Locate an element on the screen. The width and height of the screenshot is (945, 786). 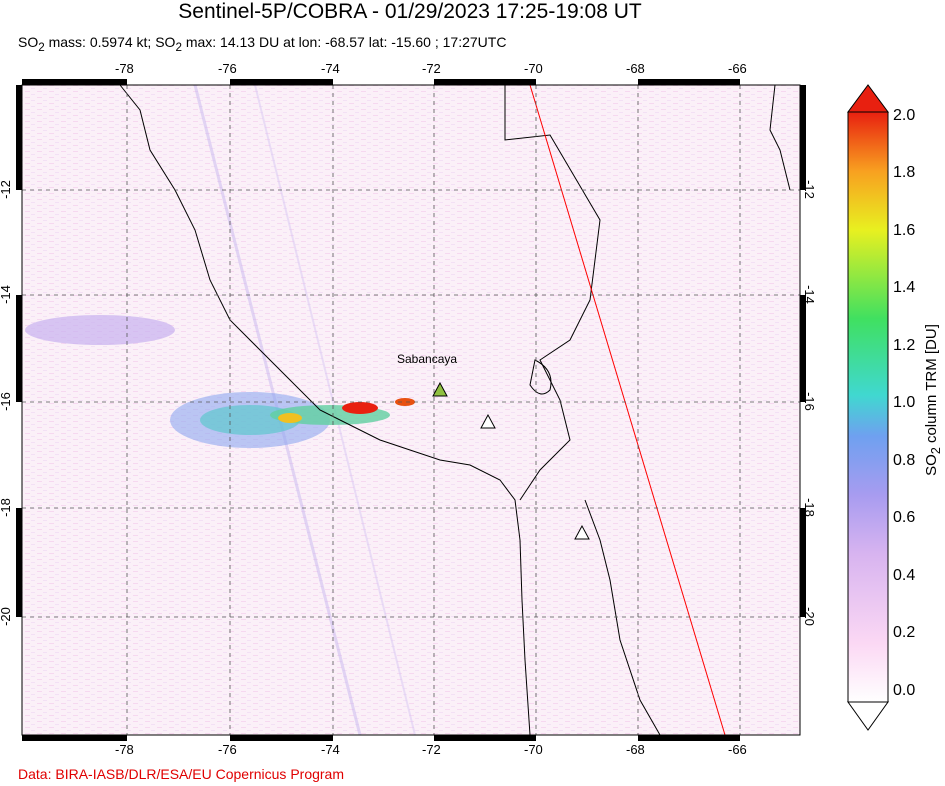
volcano-label: Sabancaya is located at coordinates (427, 359).